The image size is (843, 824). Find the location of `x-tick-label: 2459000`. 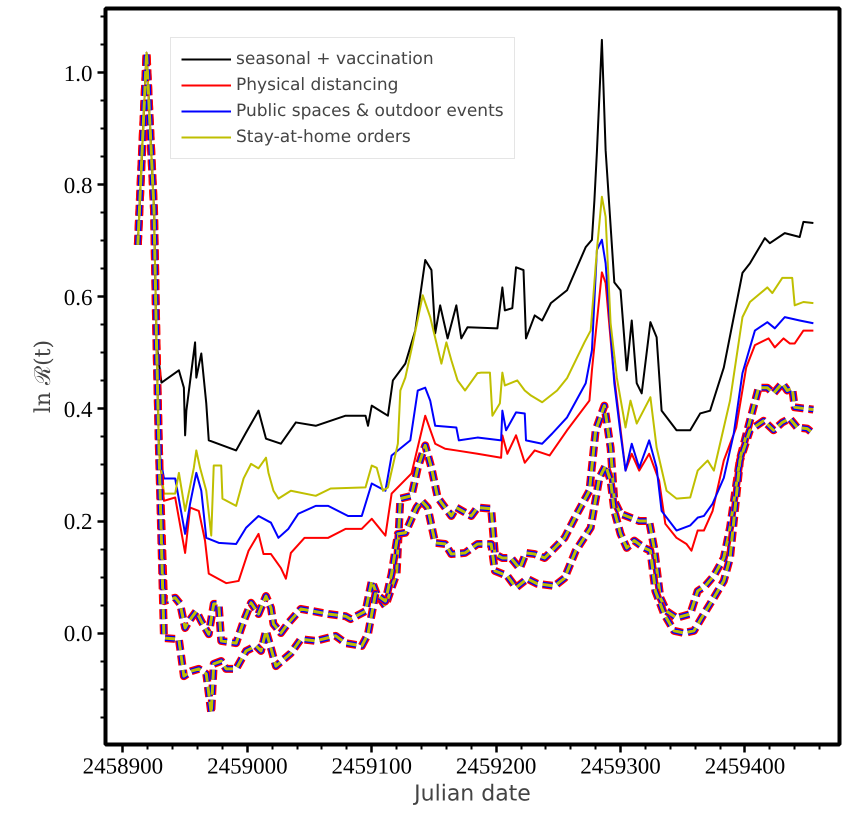

x-tick-label: 2459000 is located at coordinates (247, 766).